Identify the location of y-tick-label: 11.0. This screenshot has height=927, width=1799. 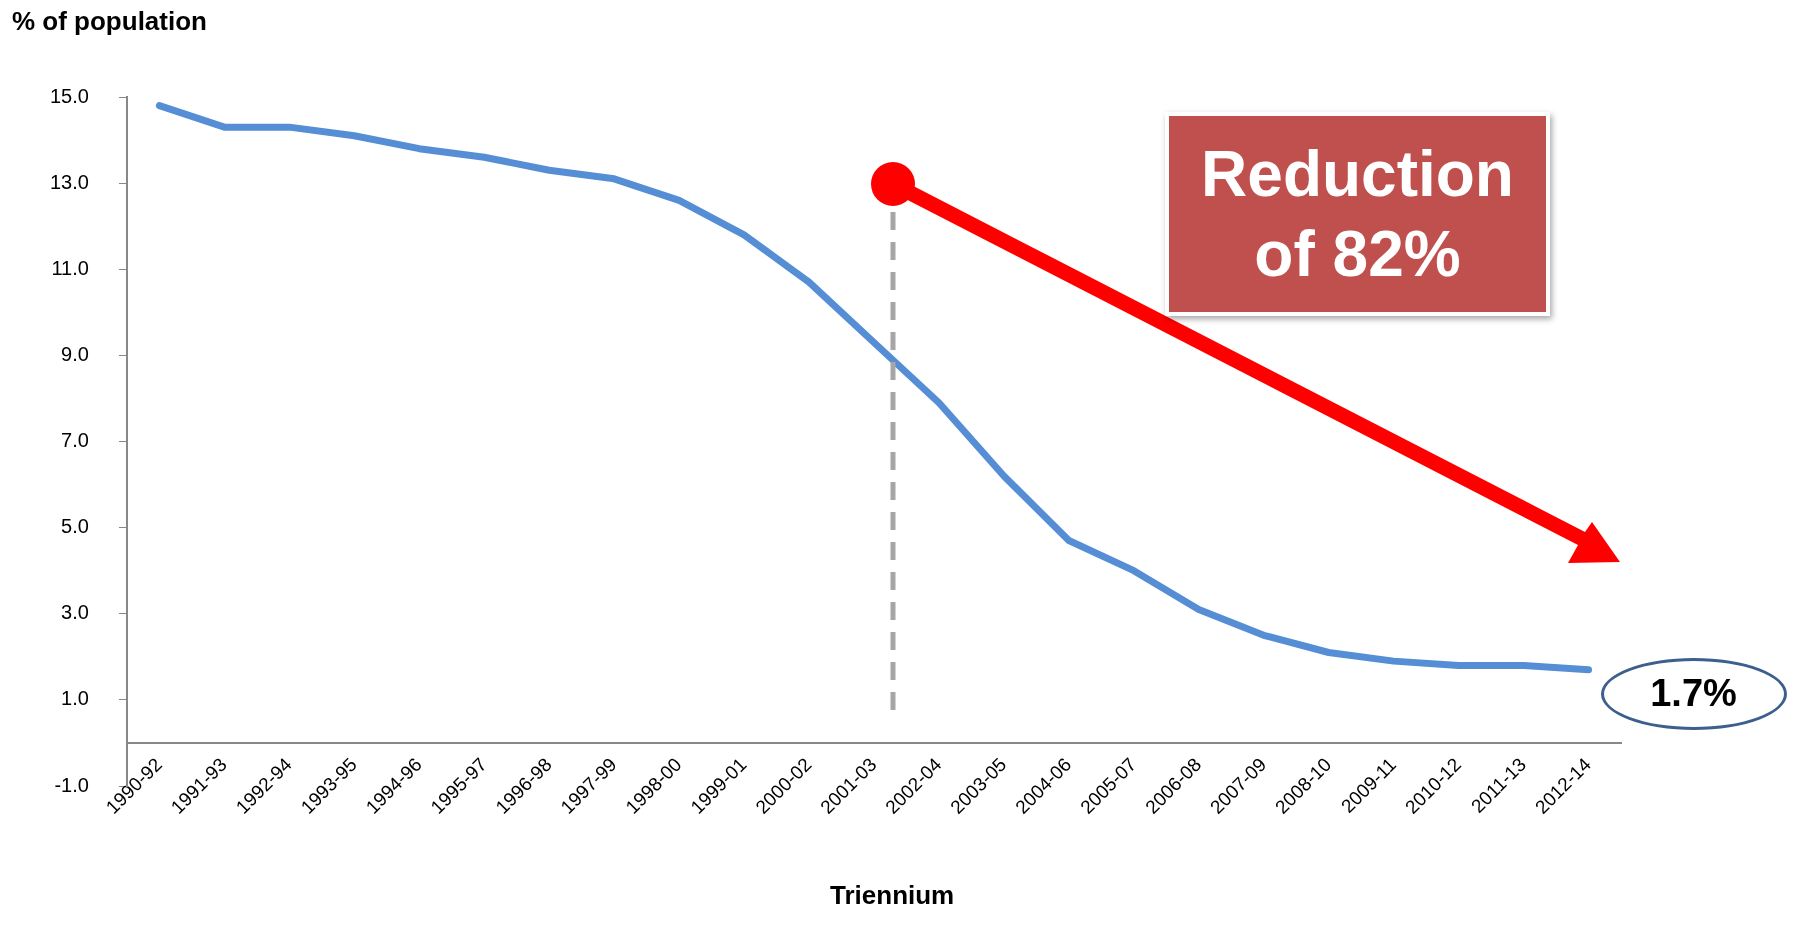
(70, 267).